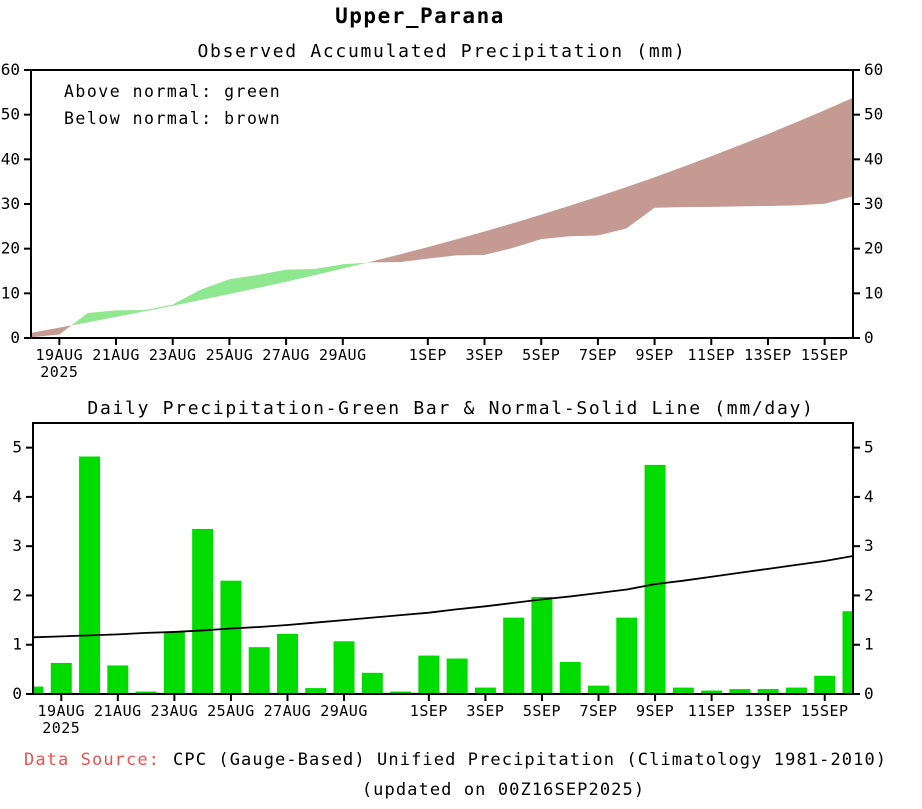  I want to click on svg-text: 27AUG, so click(288, 711).